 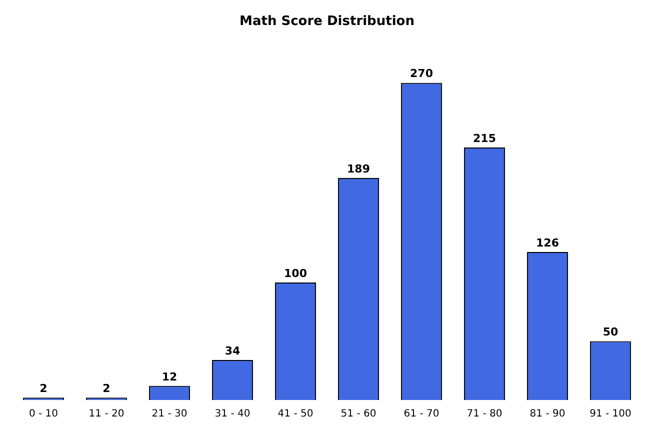 What do you see at coordinates (296, 273) in the screenshot?
I see `data-label: 100` at bounding box center [296, 273].